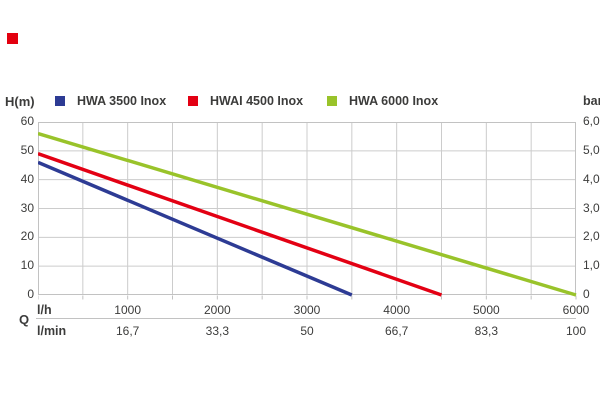  What do you see at coordinates (27, 207) in the screenshot?
I see `y-axis-left-tick: 30` at bounding box center [27, 207].